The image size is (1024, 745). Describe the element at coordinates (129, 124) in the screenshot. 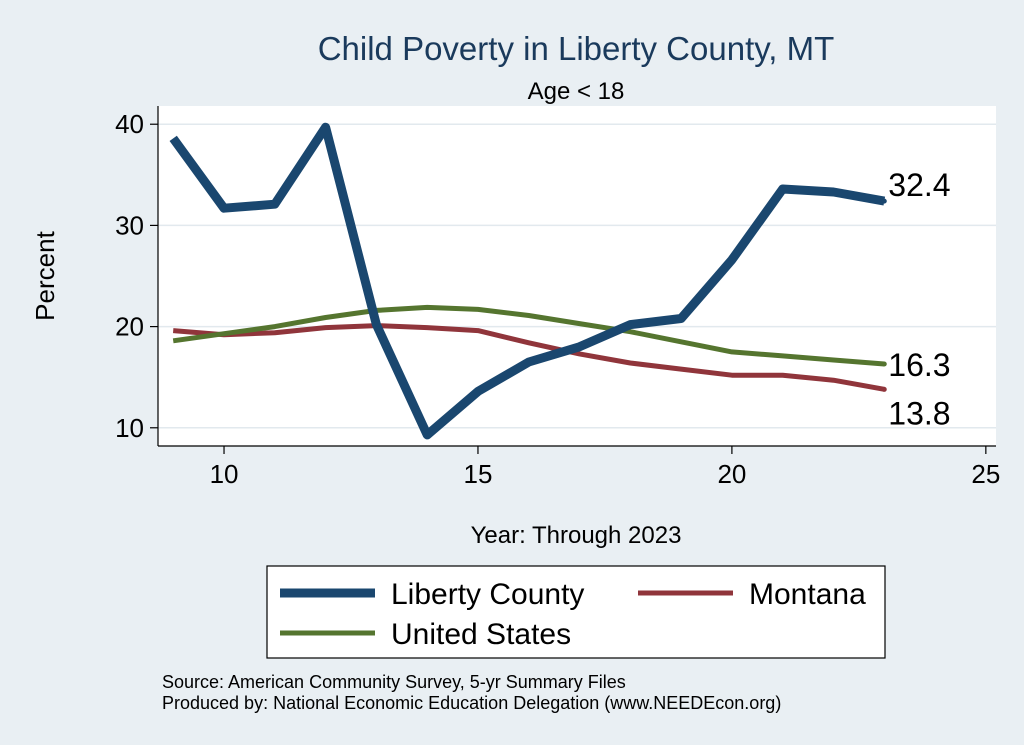

I see `y-tick-label: 40` at that location.